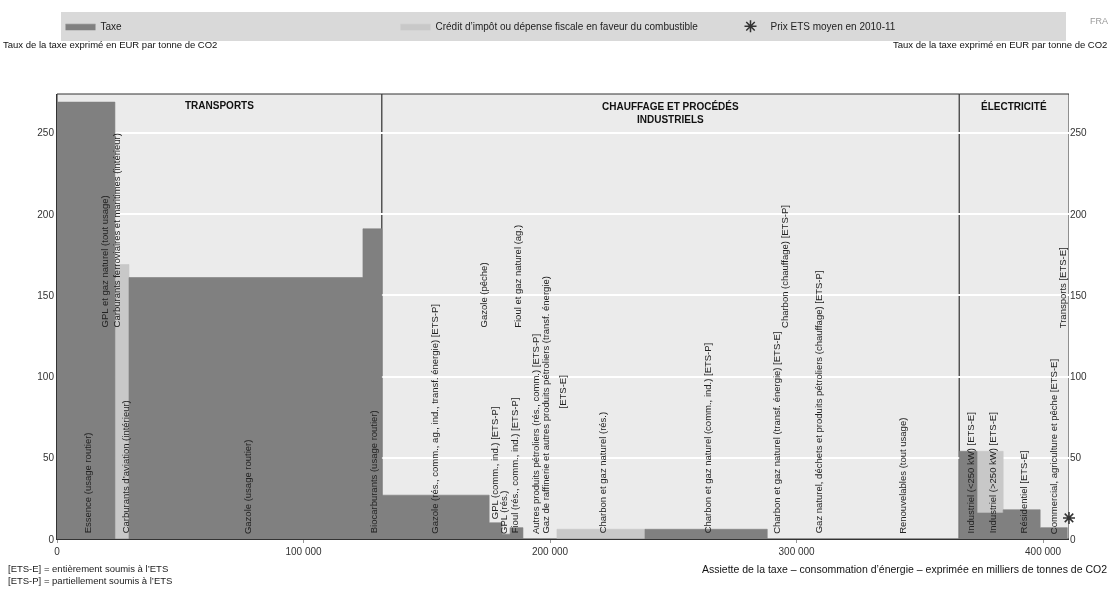 This screenshot has width=1114, height=595. I want to click on y2-axis-title: Taux de la taxe exprimé en EUR par tonne de CO2, so click(1000, 44).